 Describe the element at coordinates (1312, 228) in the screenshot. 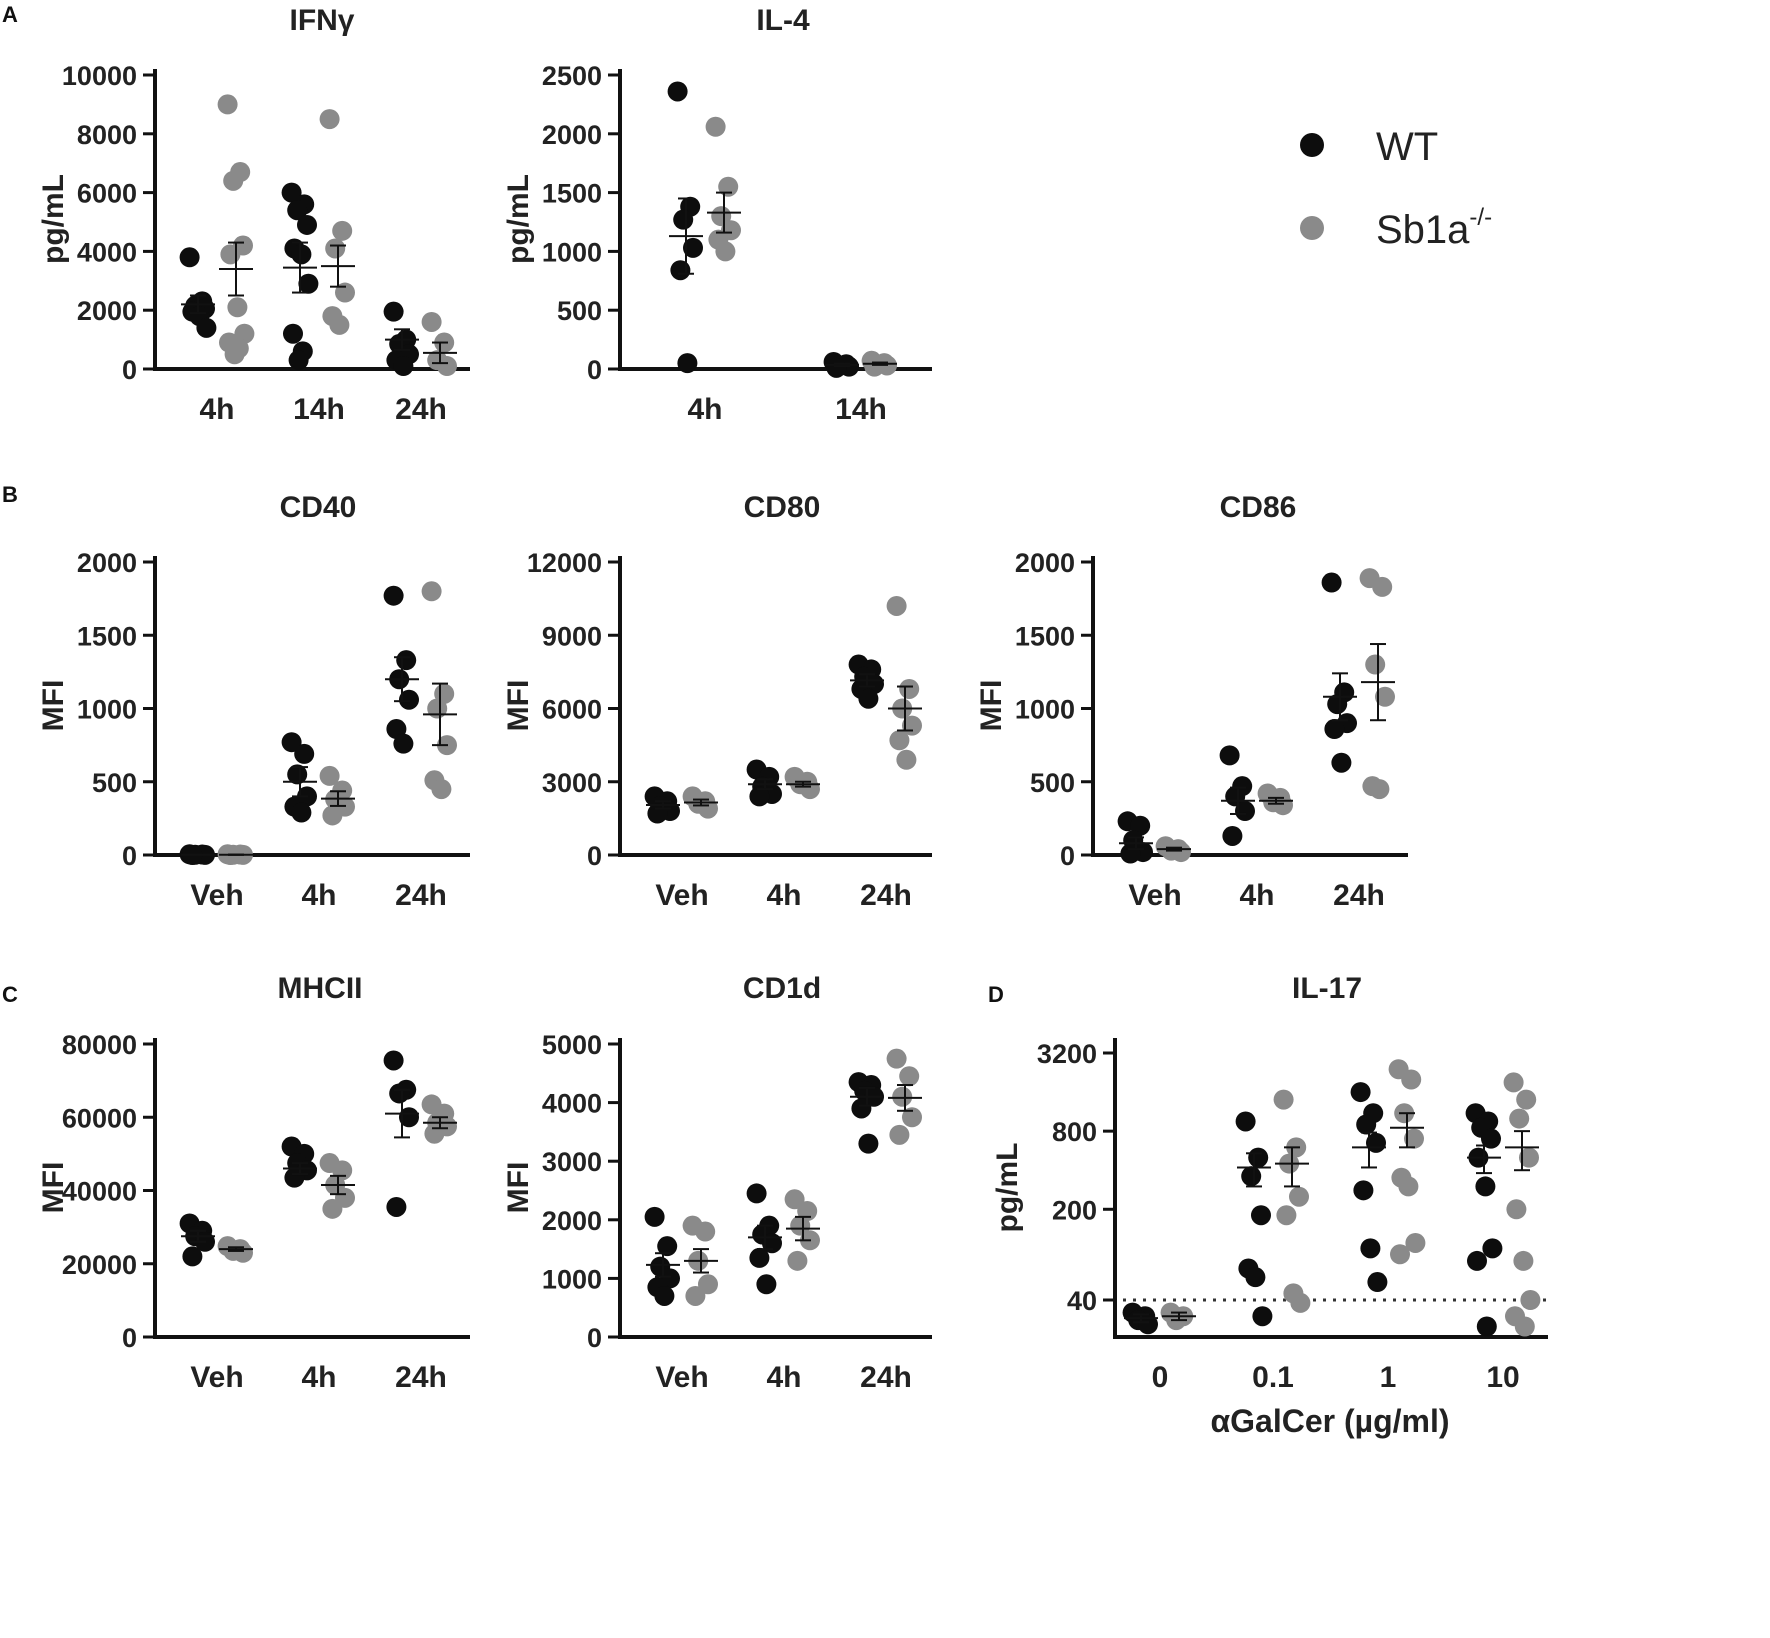

I see `legend-ko-marker` at that location.